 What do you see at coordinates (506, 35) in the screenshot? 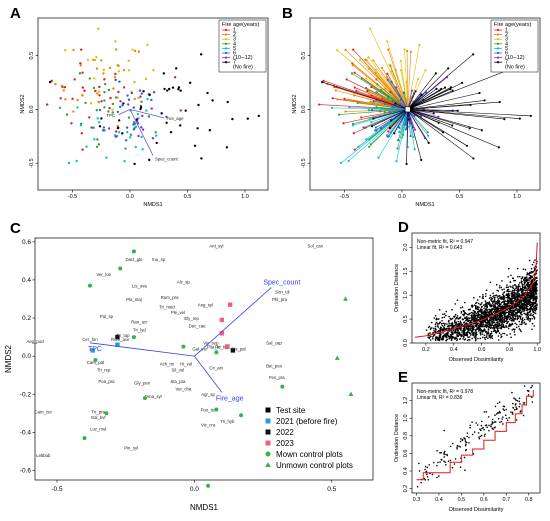
I see `legend-entry: 2` at bounding box center [506, 35].